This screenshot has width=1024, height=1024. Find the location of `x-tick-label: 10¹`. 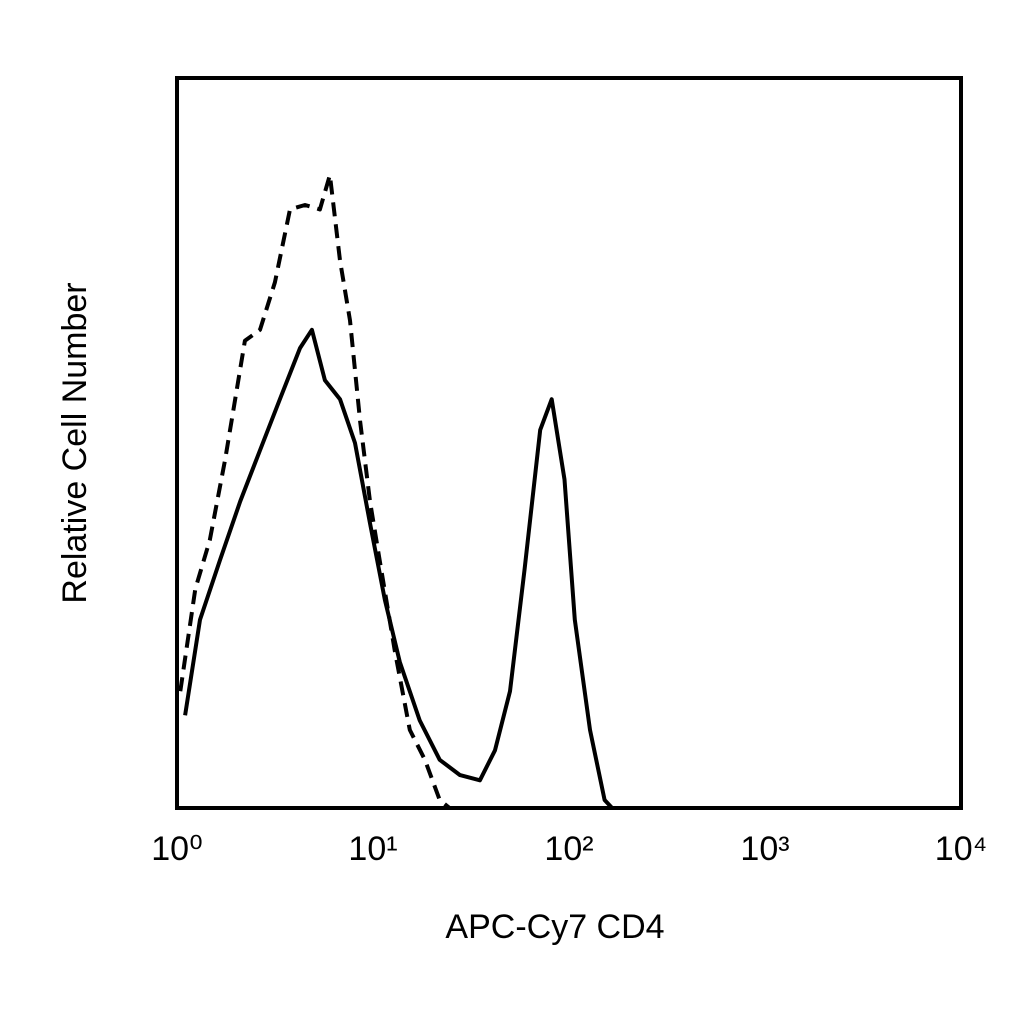

x-tick-label: 10¹ is located at coordinates (372, 849).